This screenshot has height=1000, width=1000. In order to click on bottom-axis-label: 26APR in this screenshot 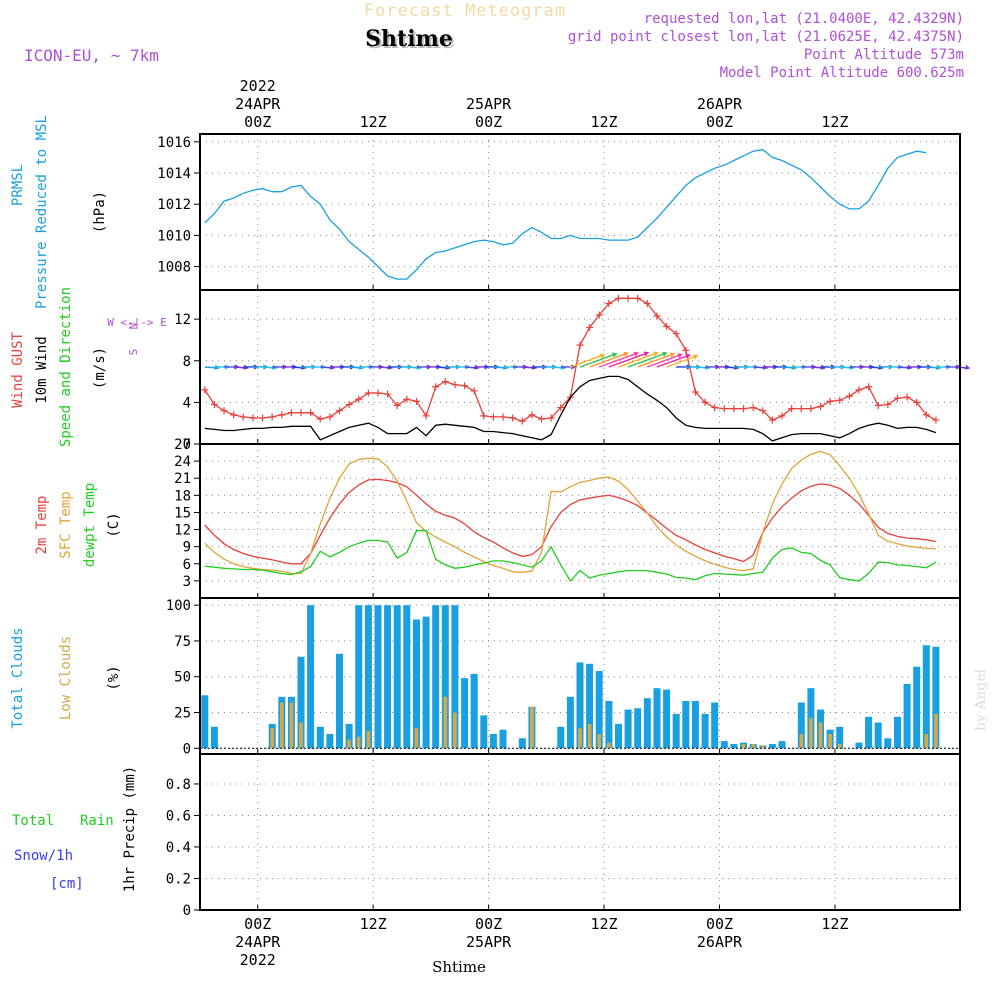, I will do `click(720, 942)`.